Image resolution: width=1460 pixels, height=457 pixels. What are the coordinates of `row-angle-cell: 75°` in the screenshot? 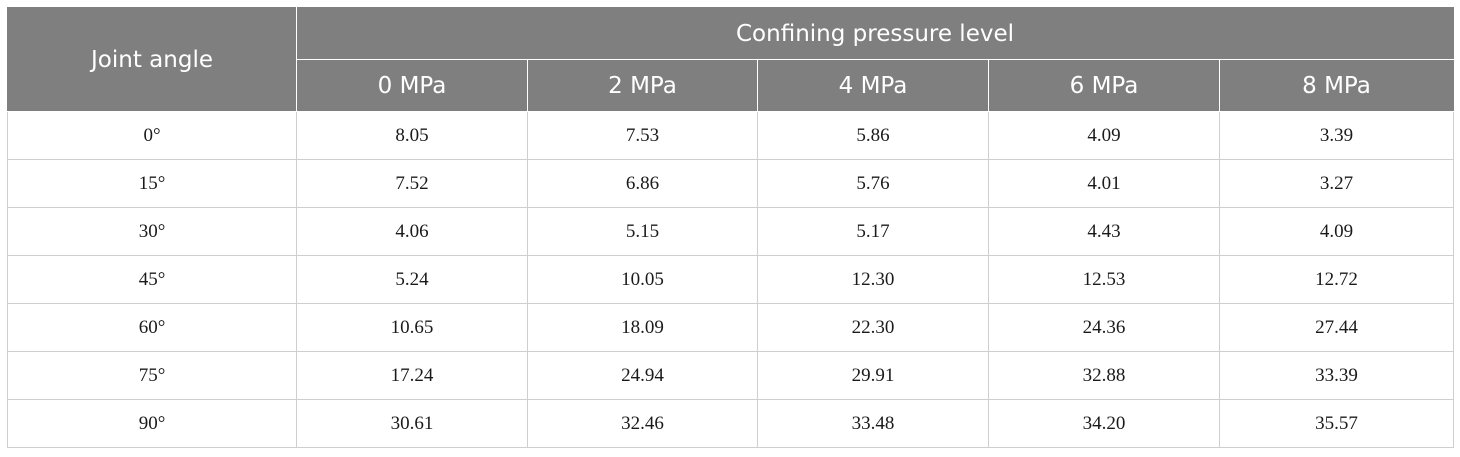 It's located at (152, 375).